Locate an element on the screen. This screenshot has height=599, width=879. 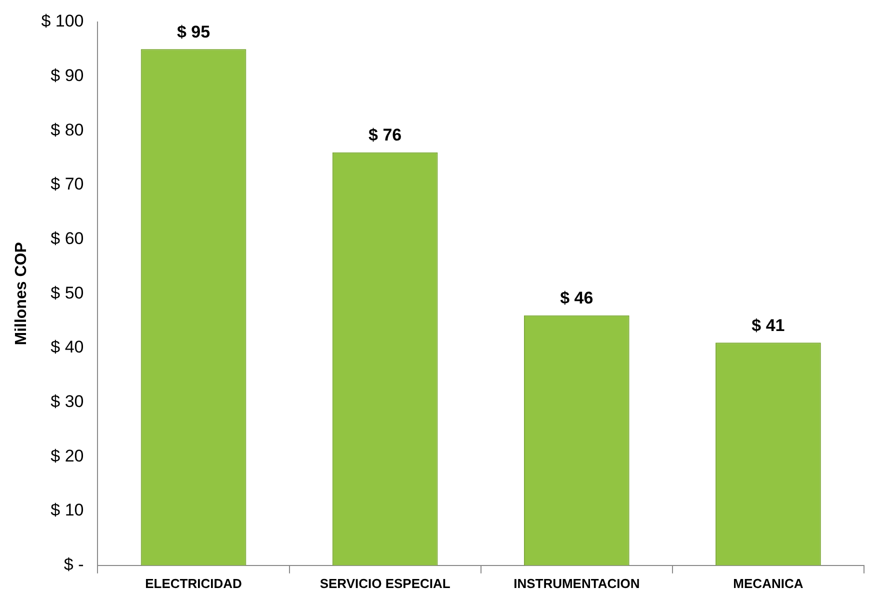
y-tick-label: $ 20 is located at coordinates (67, 456).